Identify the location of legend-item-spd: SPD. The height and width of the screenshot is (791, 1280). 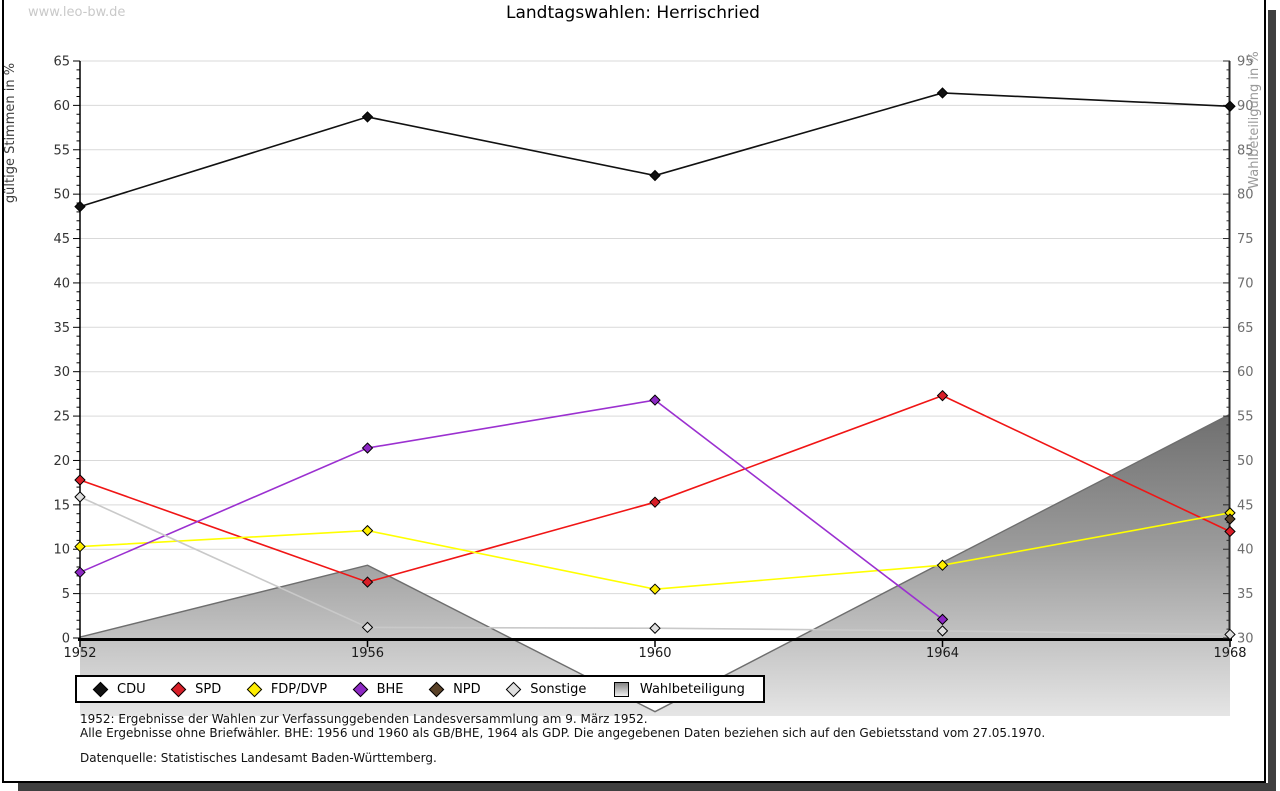
(196, 689).